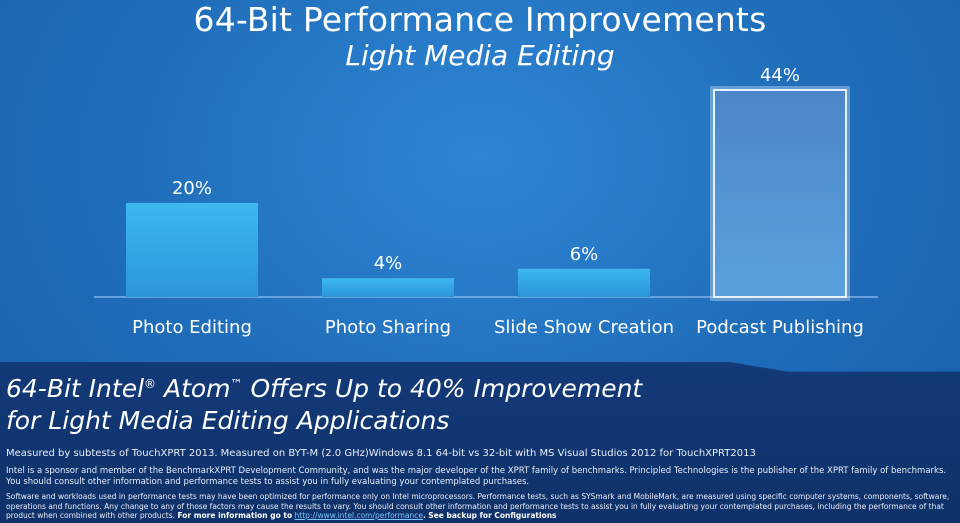  What do you see at coordinates (492, 515) in the screenshot?
I see `backup-note: See backup for Configurations` at bounding box center [492, 515].